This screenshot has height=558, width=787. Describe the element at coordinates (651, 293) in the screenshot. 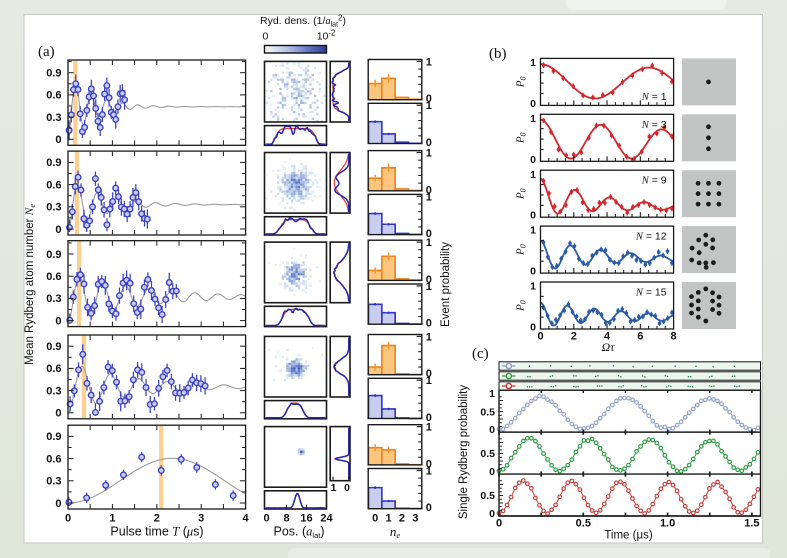

I see `svg-text: N = 15` at that location.